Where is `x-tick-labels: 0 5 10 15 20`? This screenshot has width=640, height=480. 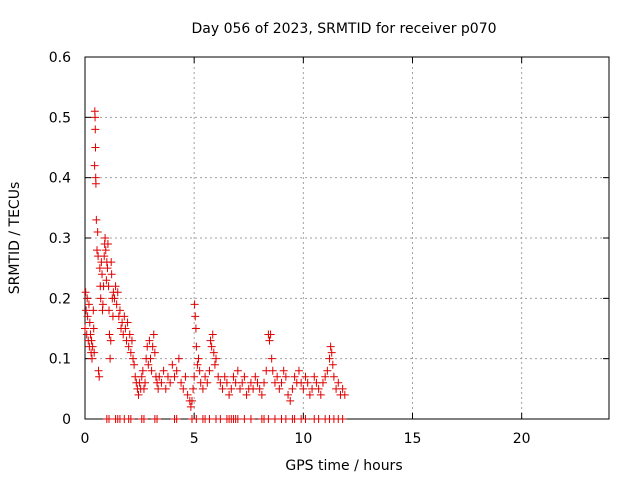 x-tick-labels: 0 5 10 15 20 is located at coordinates (306, 439).